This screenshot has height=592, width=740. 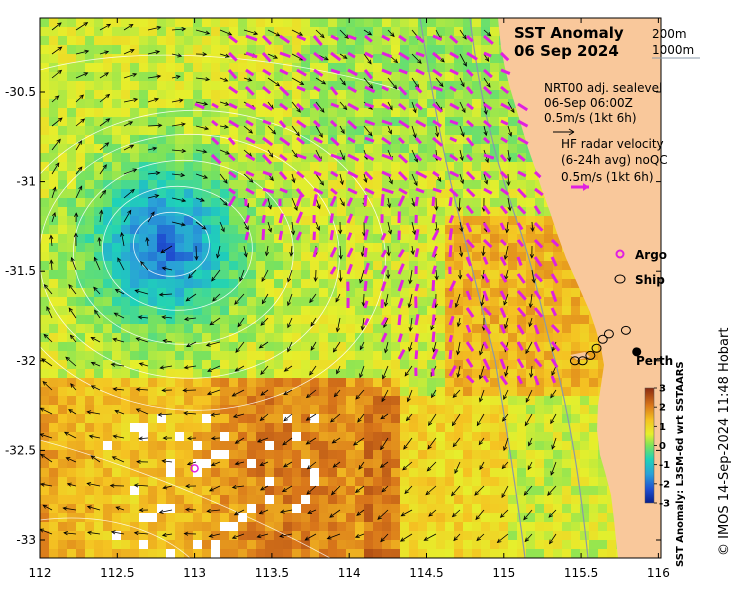 I want to click on colorbar-label: SST Anomaly: L3SM-6d wrt SSTAARS, so click(x=680, y=464).